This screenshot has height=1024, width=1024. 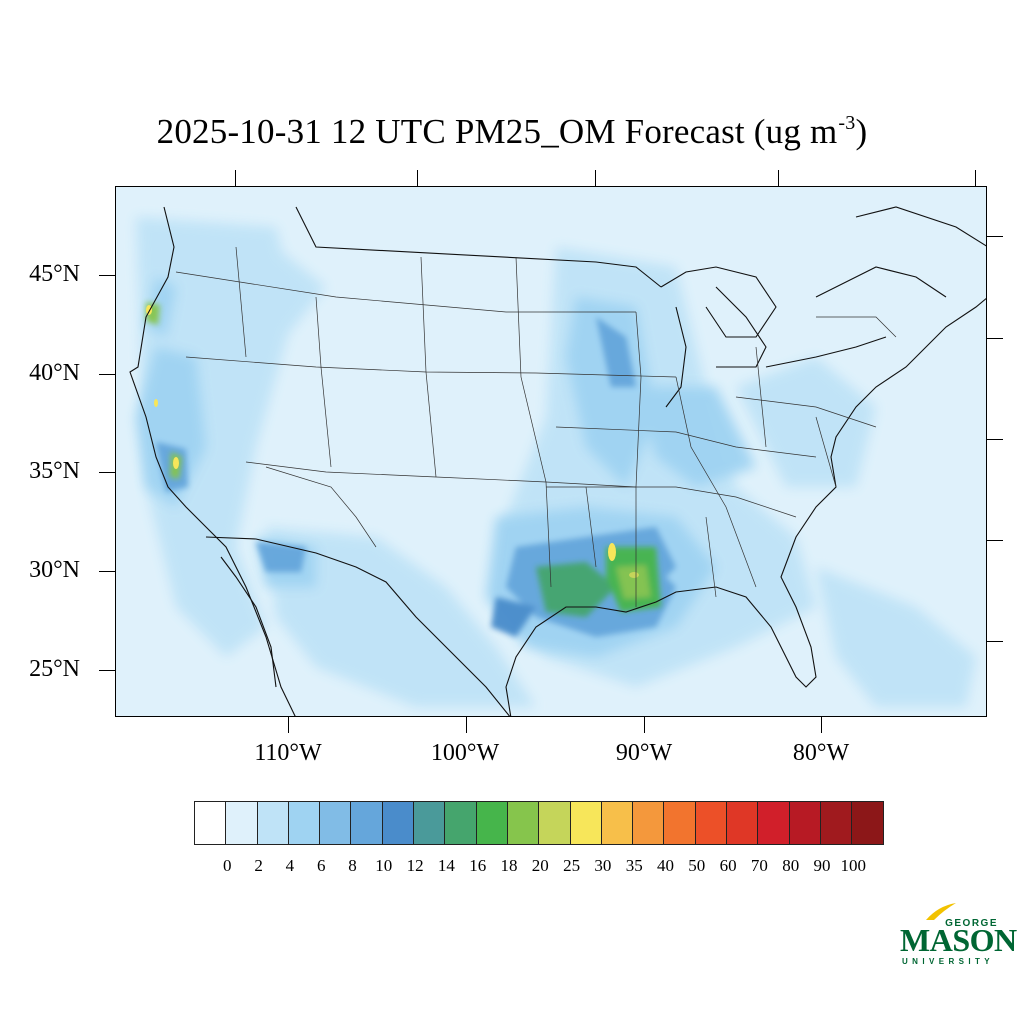 I want to click on lon-label-90w: 90°W, so click(x=644, y=753).